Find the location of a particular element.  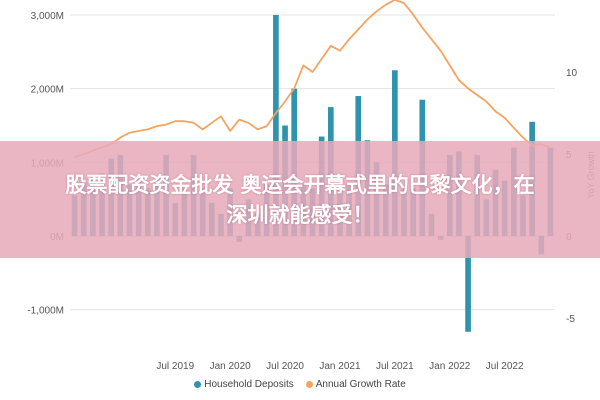

y2-tick-label: 10 is located at coordinates (572, 73).